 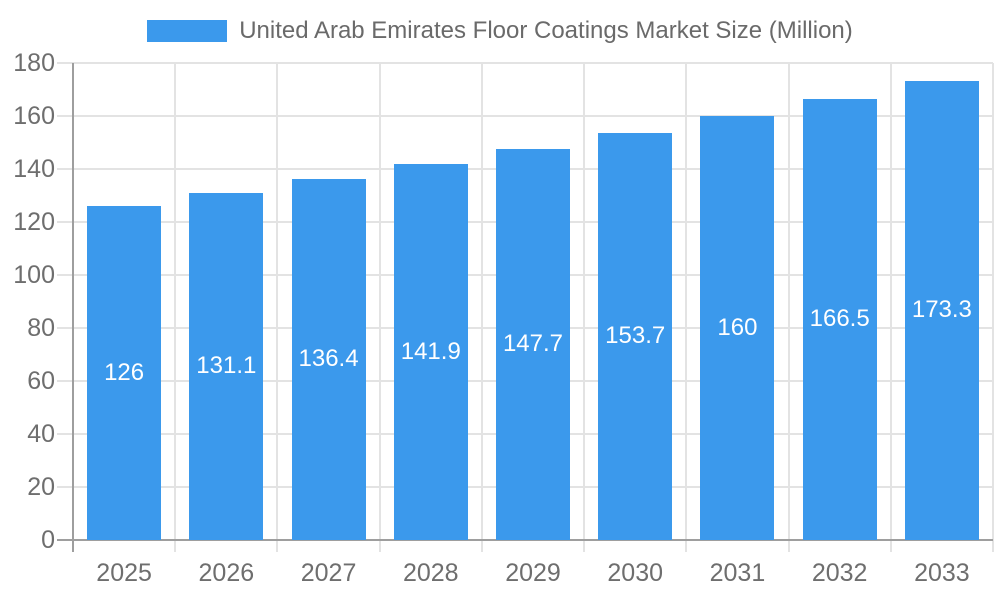 What do you see at coordinates (839, 573) in the screenshot?
I see `x-tick-label: 2032` at bounding box center [839, 573].